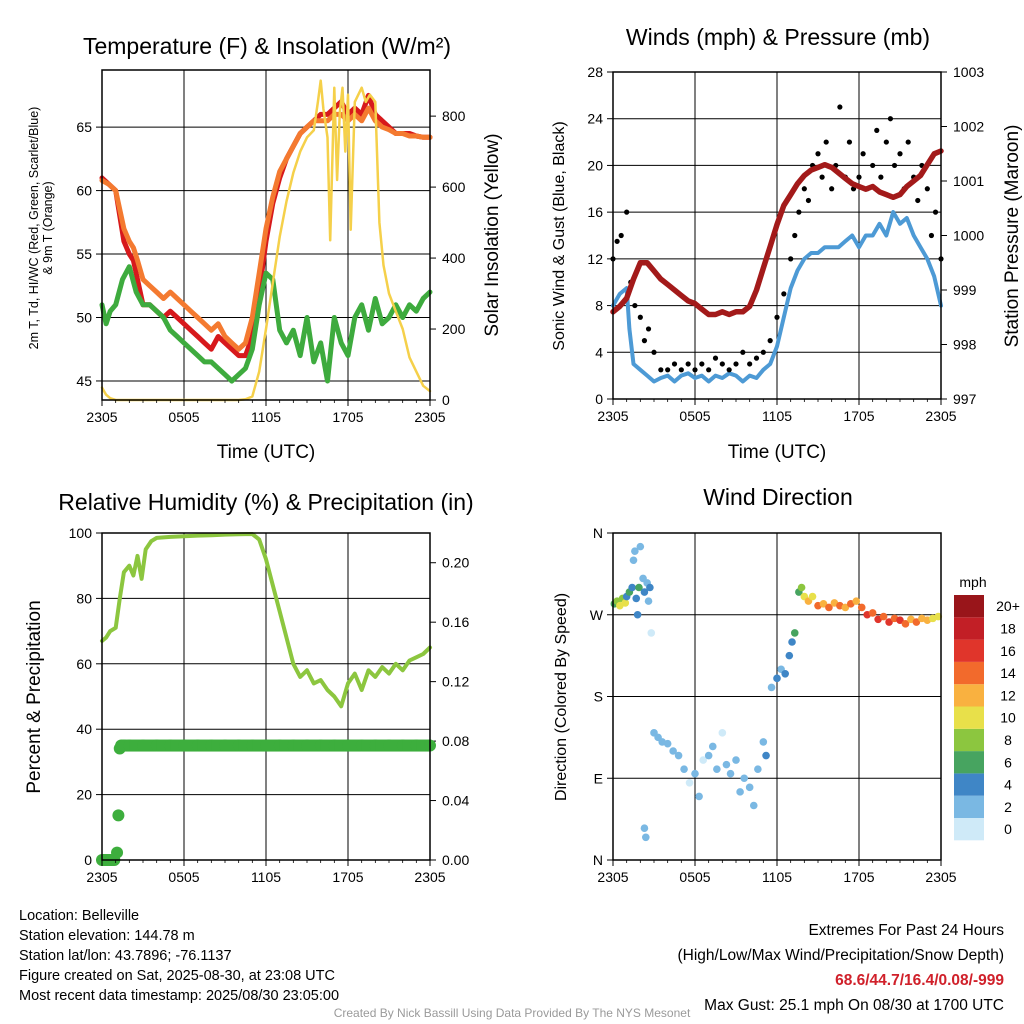 The height and width of the screenshot is (1024, 1024). I want to click on y2-tick-label: 1001, so click(968, 181).